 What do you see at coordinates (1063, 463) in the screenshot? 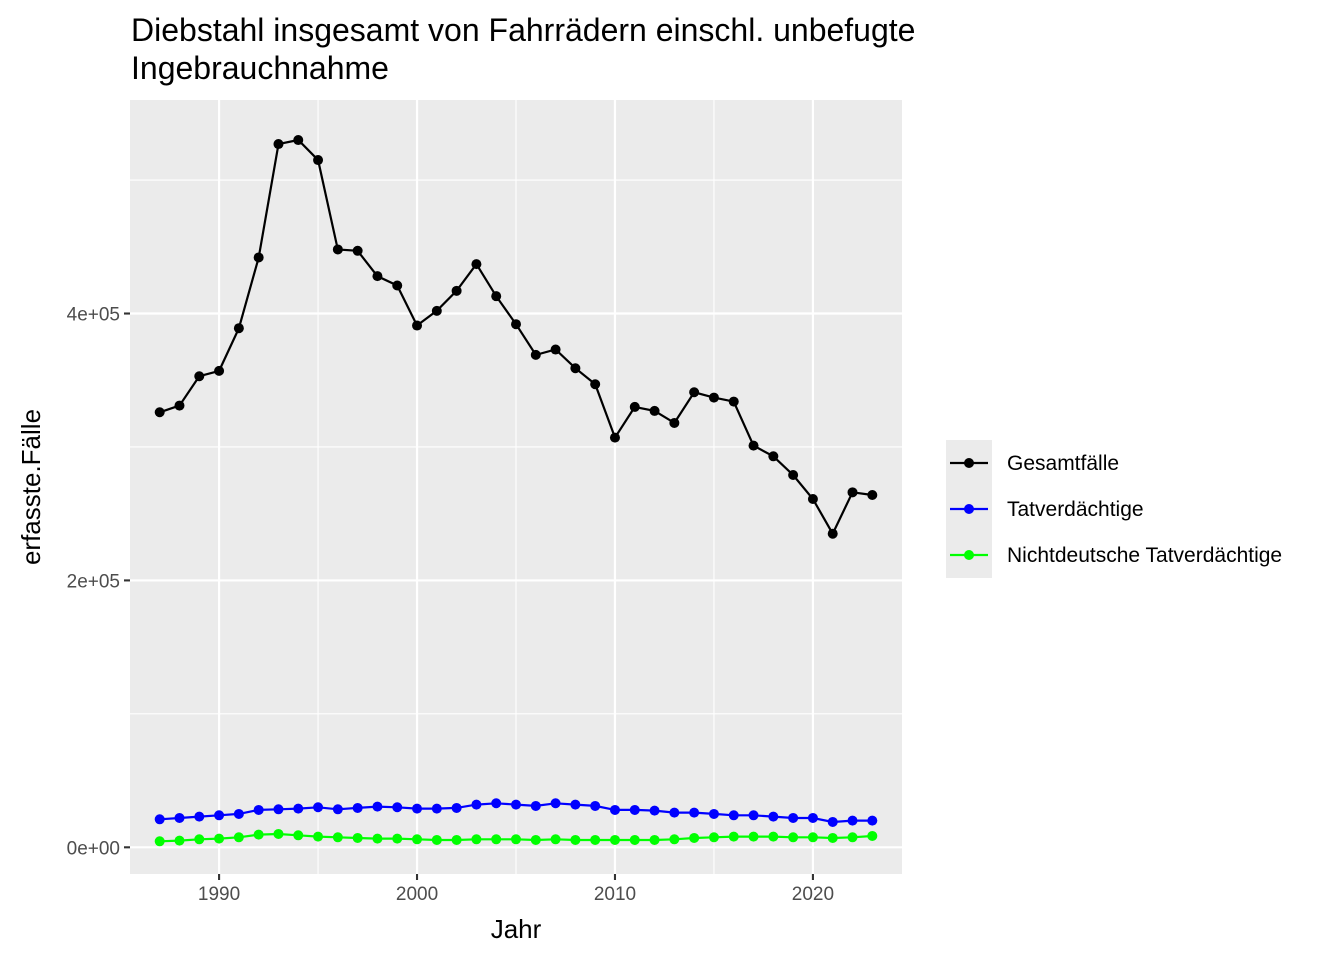
I see `legend-label: Gesamtfälle` at bounding box center [1063, 463].